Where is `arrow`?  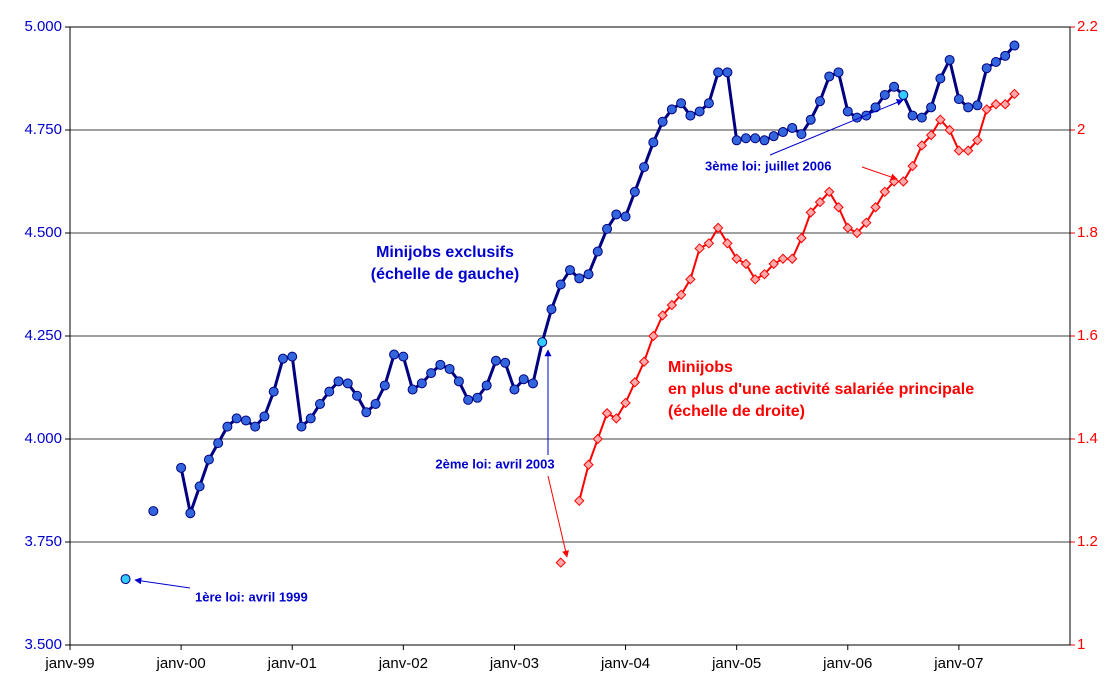
arrow is located at coordinates (162, 583).